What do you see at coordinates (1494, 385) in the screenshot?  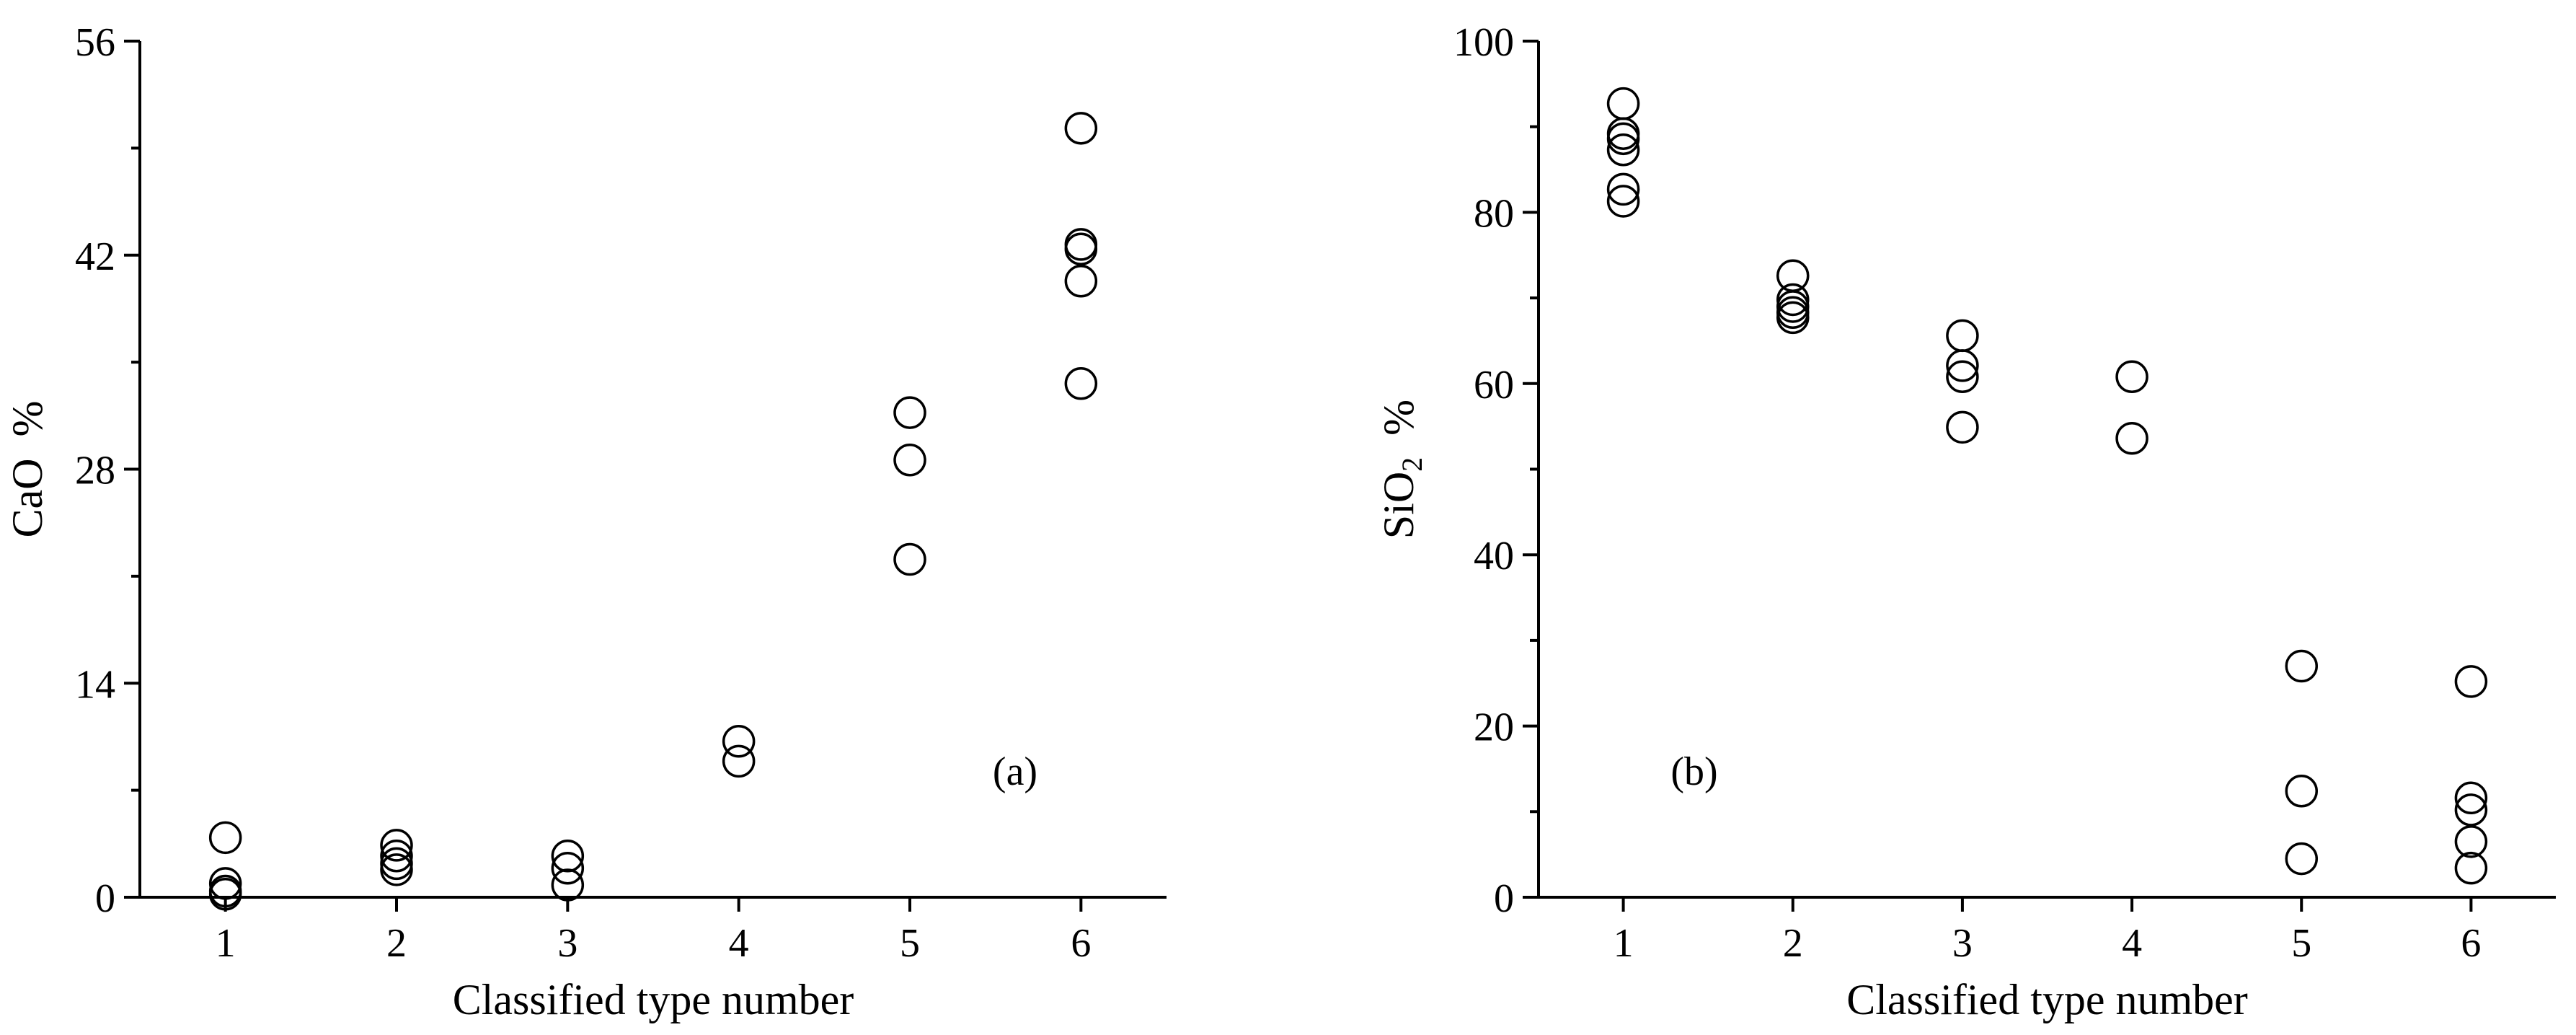 I see `panel-b-y-tick-label: 60` at bounding box center [1494, 385].